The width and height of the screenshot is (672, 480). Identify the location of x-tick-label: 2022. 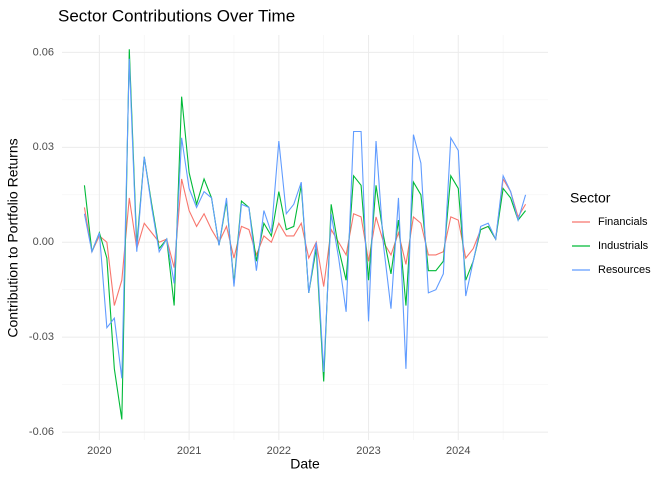
(279, 451).